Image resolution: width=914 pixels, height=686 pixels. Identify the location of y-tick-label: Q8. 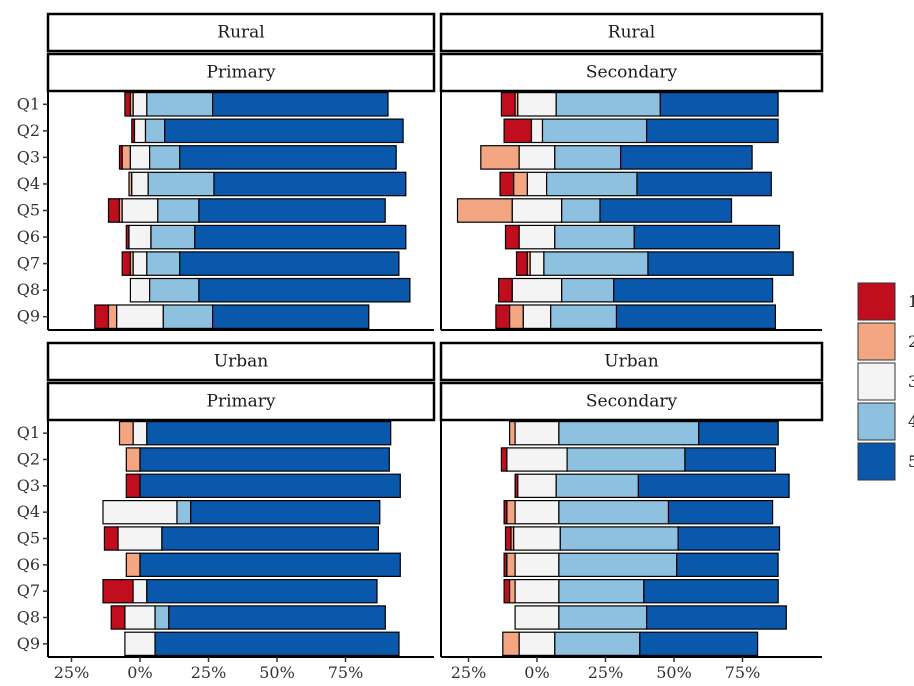
(28, 289).